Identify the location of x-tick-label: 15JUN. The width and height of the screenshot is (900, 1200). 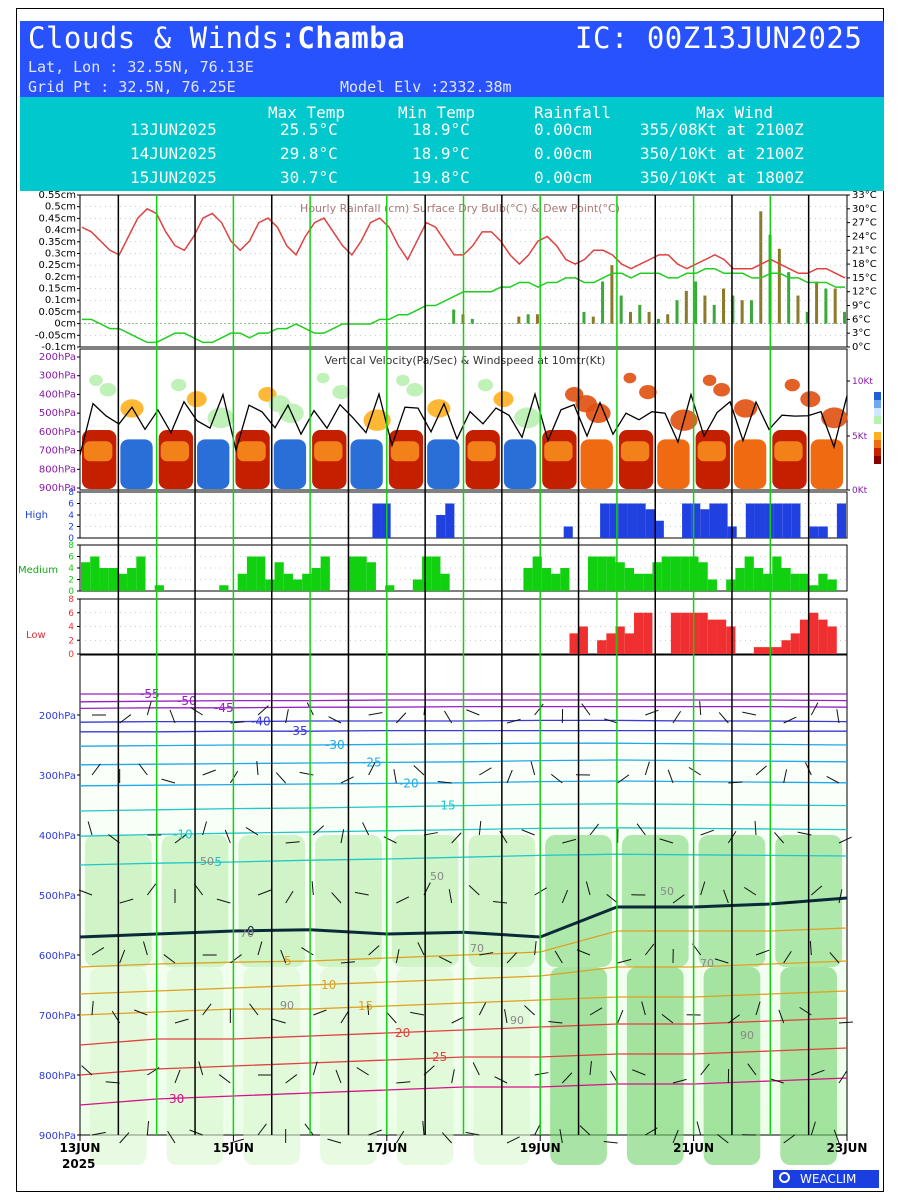
(233, 1148).